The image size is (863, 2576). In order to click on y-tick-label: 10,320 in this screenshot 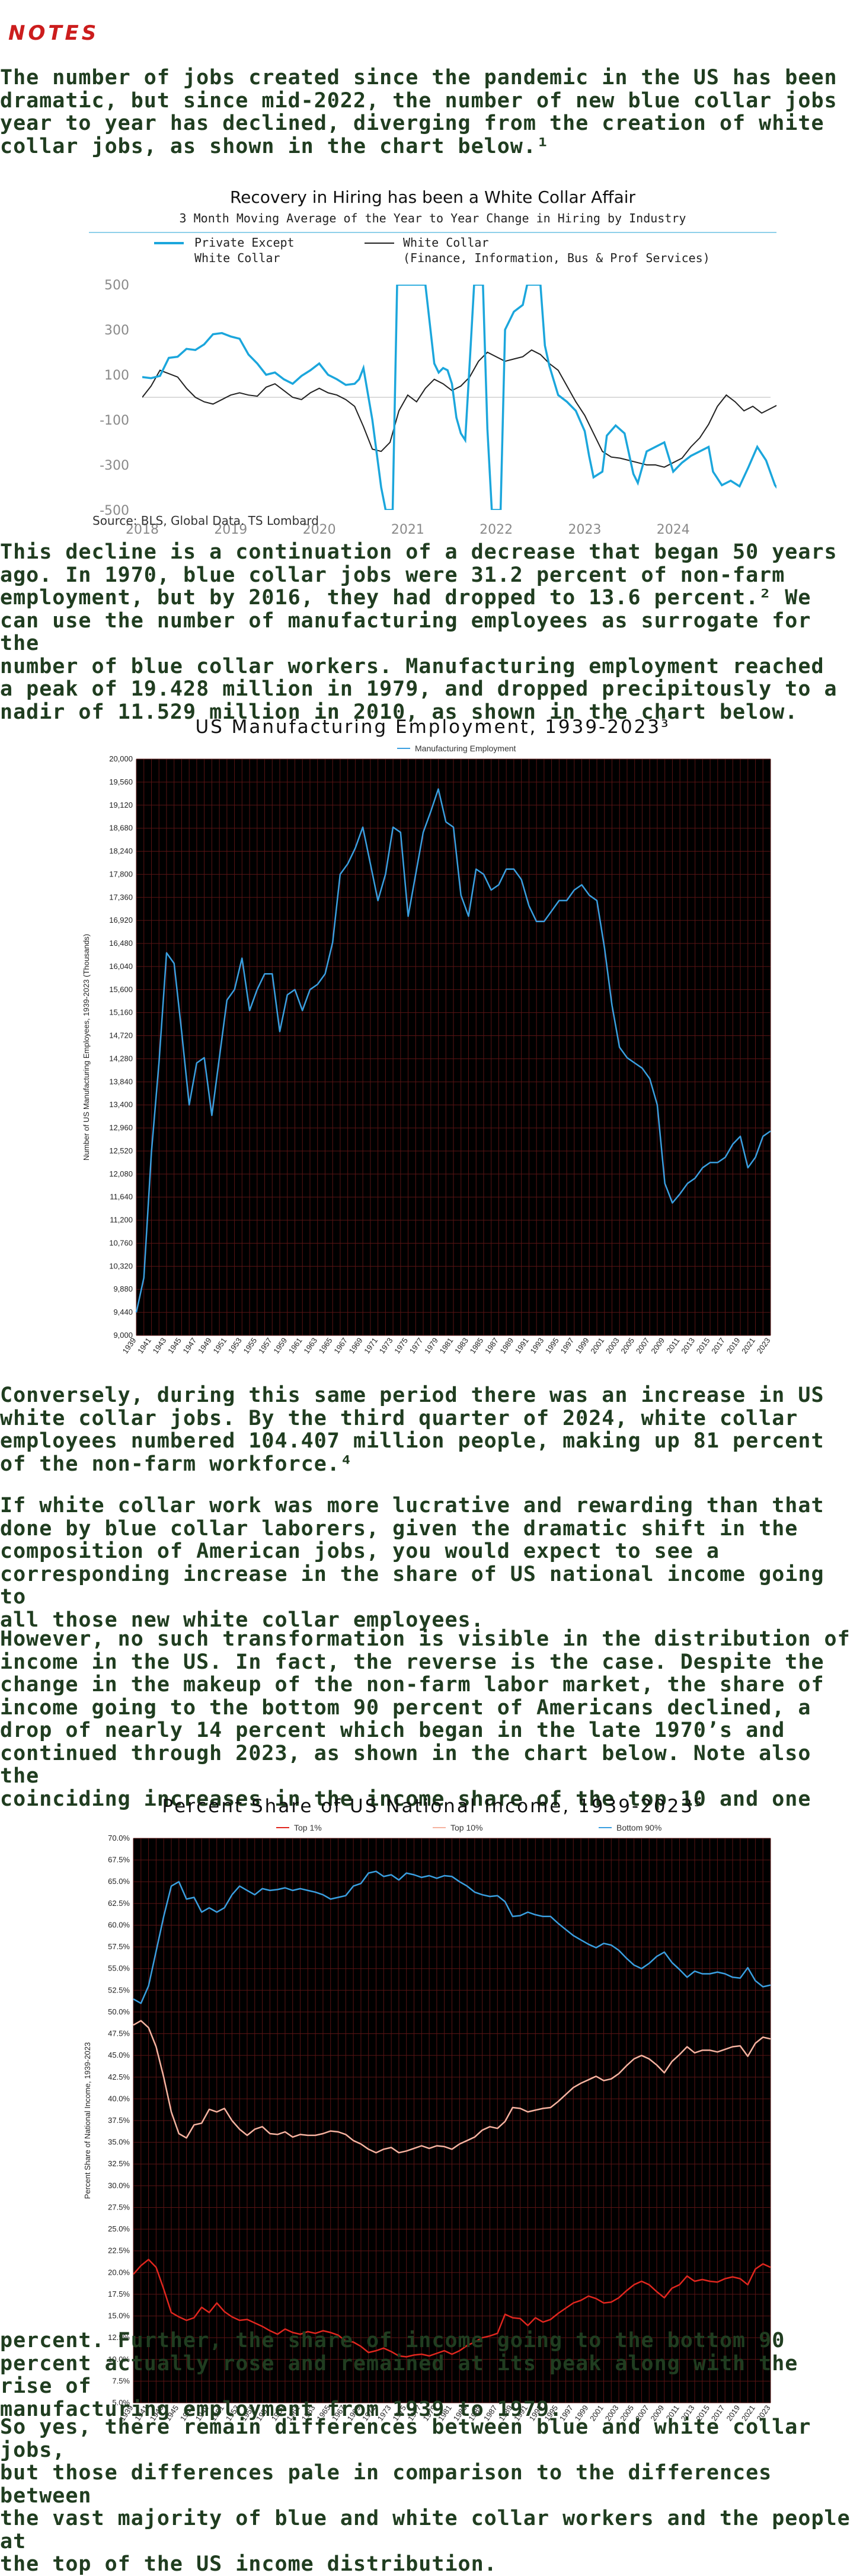, I will do `click(121, 1265)`.